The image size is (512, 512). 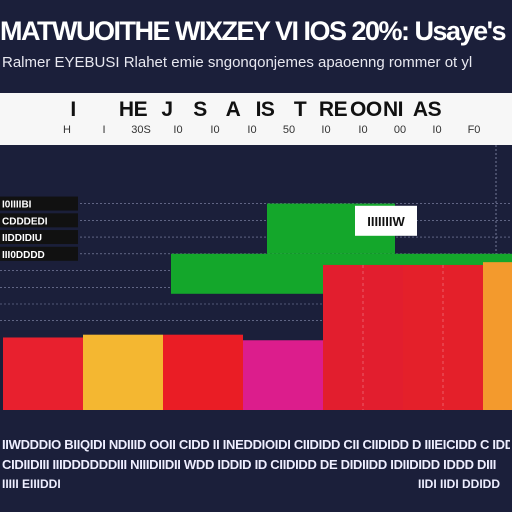 What do you see at coordinates (253, 31) in the screenshot?
I see `chart-title: MATWUOITHE WIXZEY VI IOS 20%: Usaye's` at bounding box center [253, 31].